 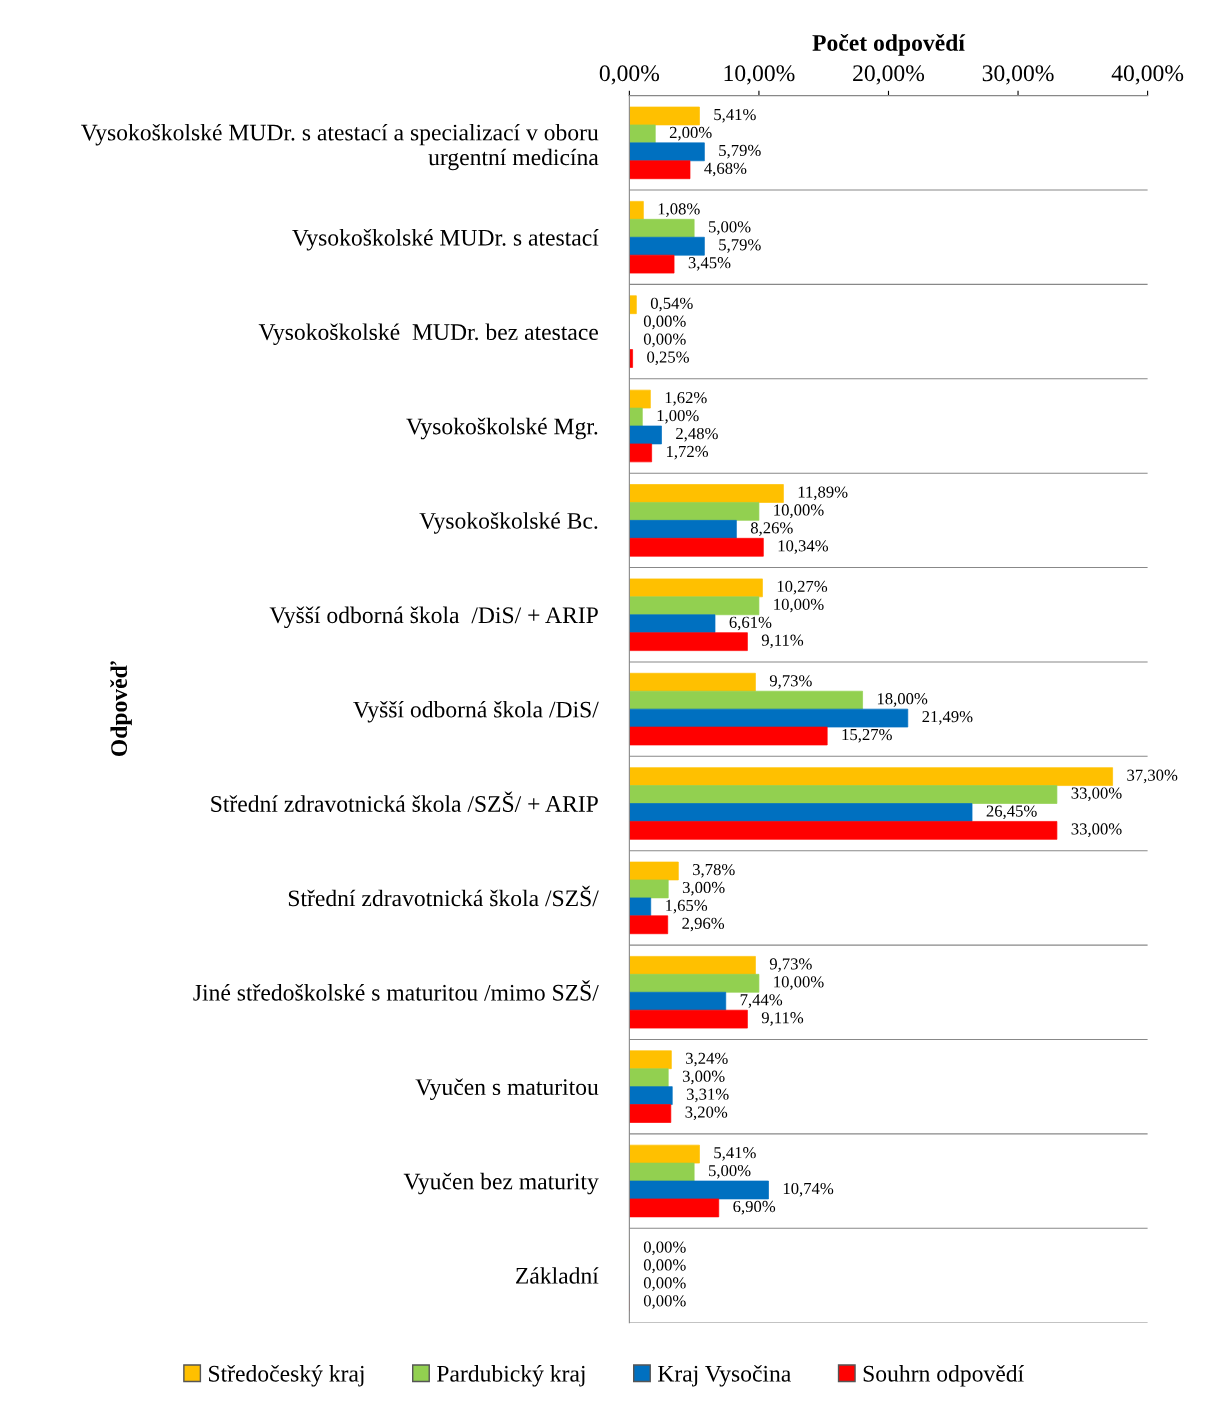 What do you see at coordinates (750, 623) in the screenshot?
I see `data-label: 6,61%` at bounding box center [750, 623].